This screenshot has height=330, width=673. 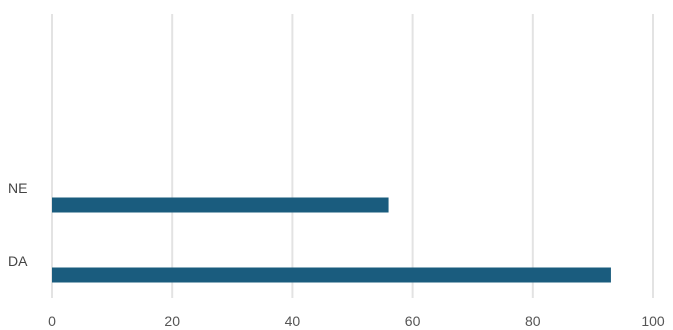 I want to click on bar-ne, so click(x=220, y=205).